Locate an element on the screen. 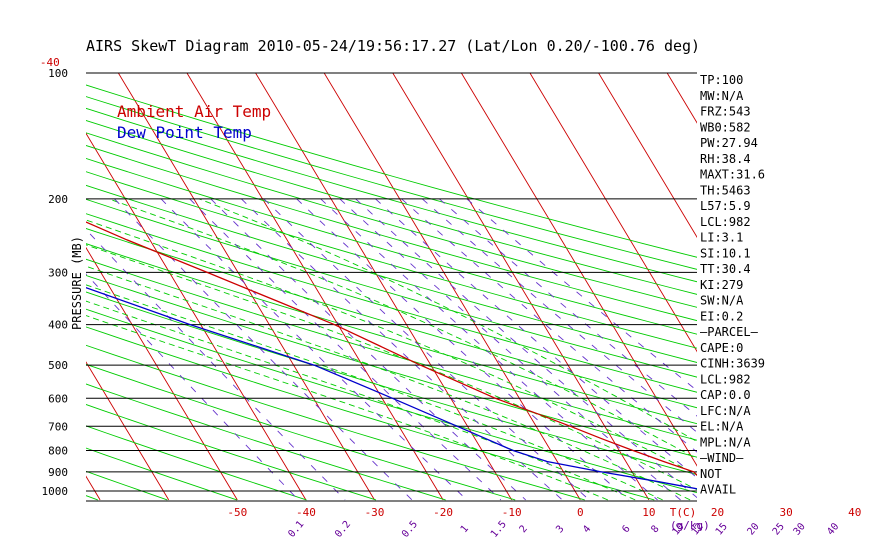 This screenshot has height=560, width=870. pressure-tick-label: 600 is located at coordinates (58, 398).